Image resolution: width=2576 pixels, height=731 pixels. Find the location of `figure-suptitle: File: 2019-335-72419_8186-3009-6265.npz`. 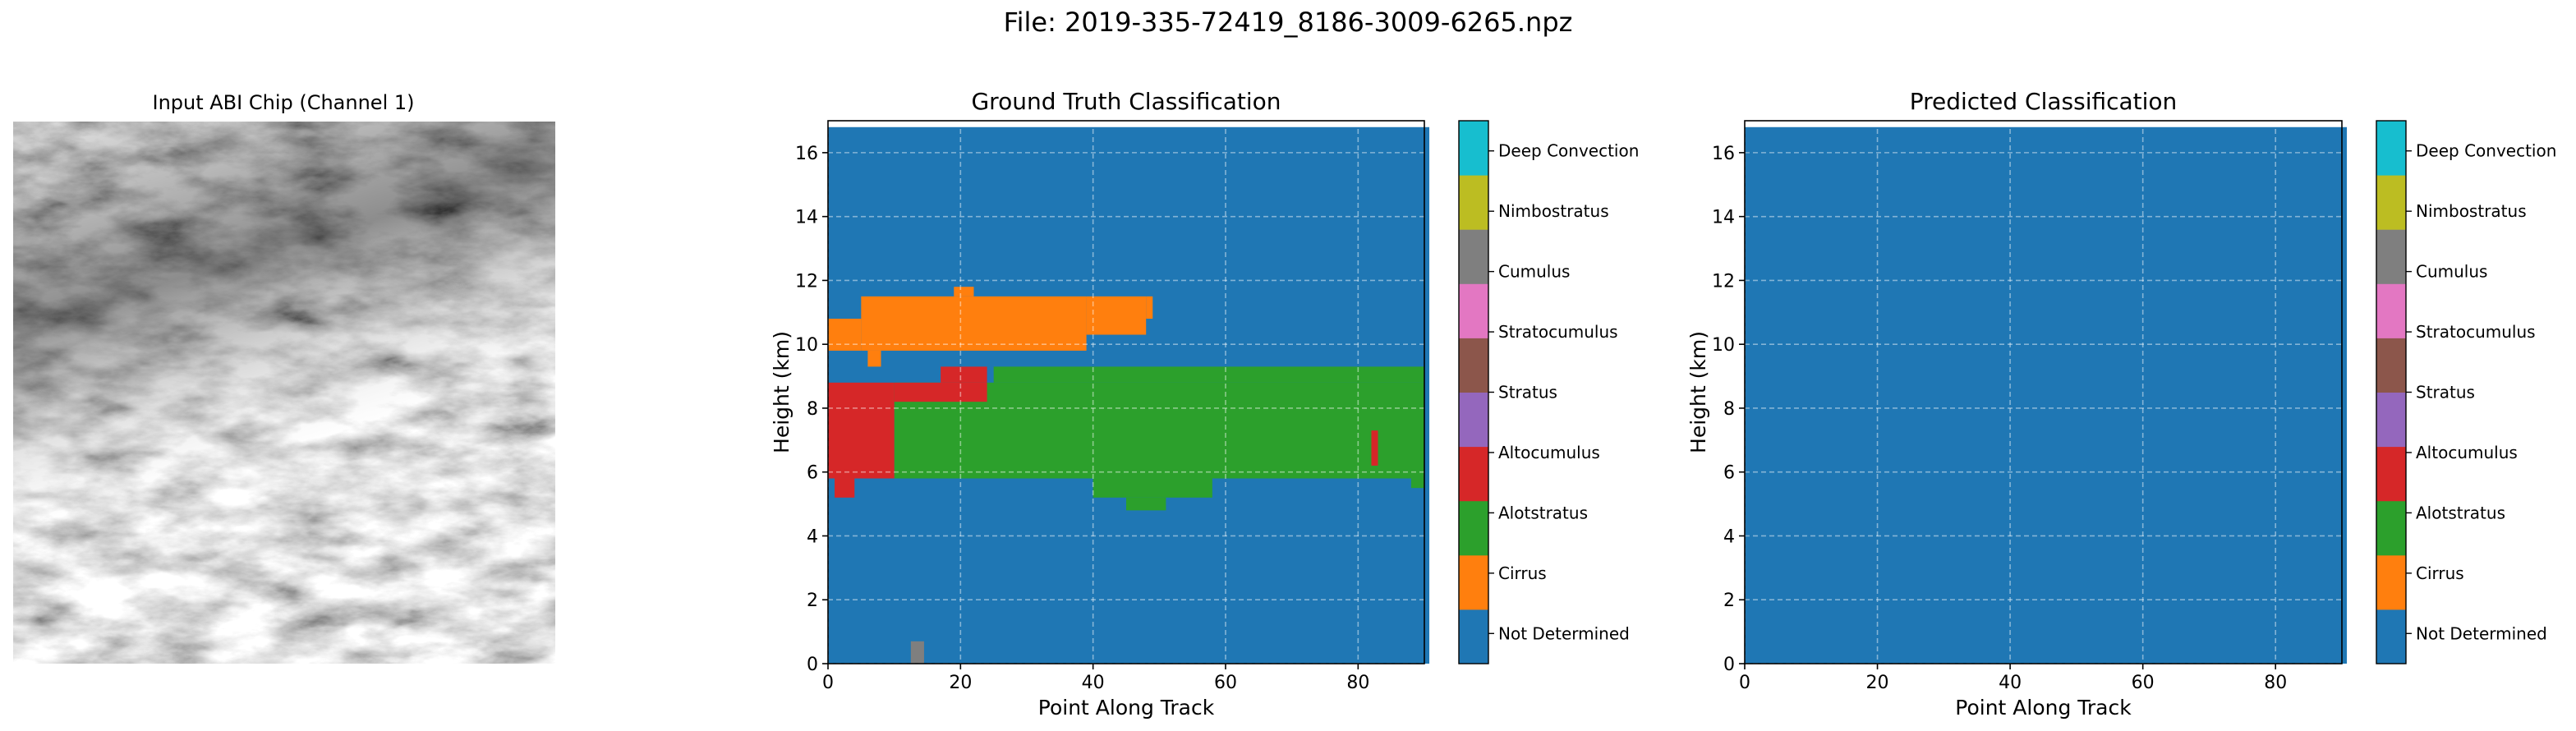

figure-suptitle: File: 2019-335-72419_8186-3009-6265.npz is located at coordinates (1288, 22).